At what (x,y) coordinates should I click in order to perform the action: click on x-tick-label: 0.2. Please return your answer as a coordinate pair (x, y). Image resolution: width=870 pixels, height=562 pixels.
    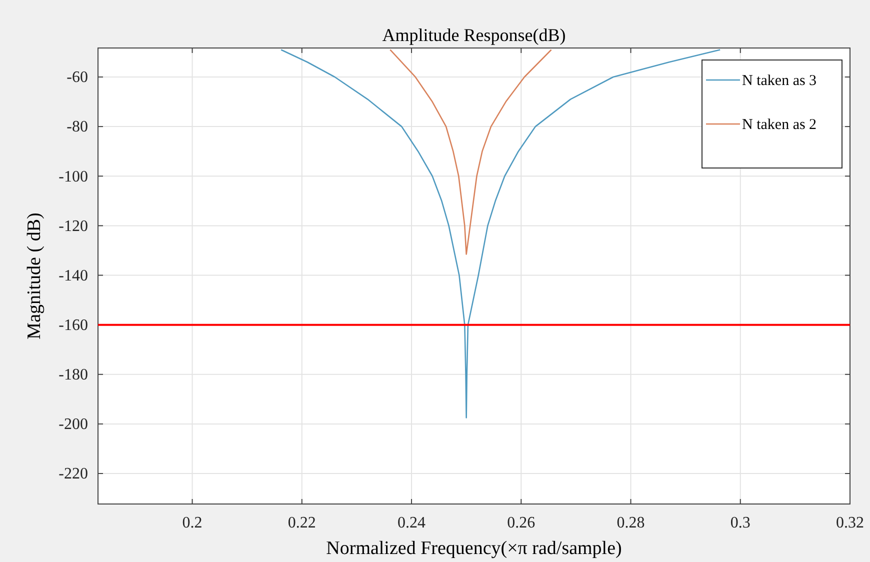
    Looking at the image, I should click on (192, 523).